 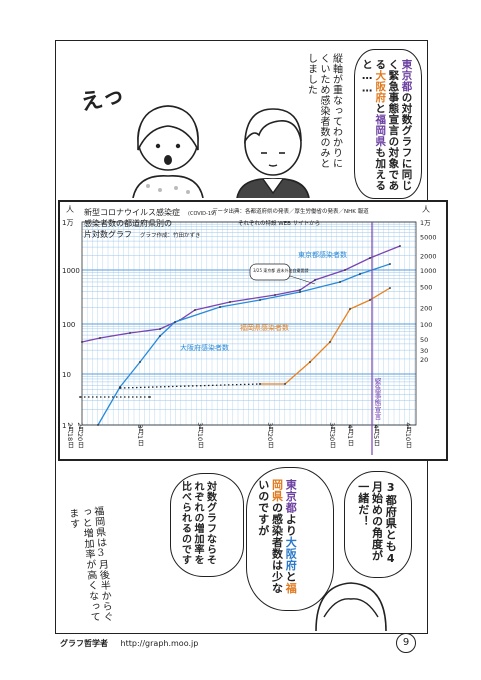 What do you see at coordinates (428, 237) in the screenshot?
I see `y-tick-right: 5000` at bounding box center [428, 237].